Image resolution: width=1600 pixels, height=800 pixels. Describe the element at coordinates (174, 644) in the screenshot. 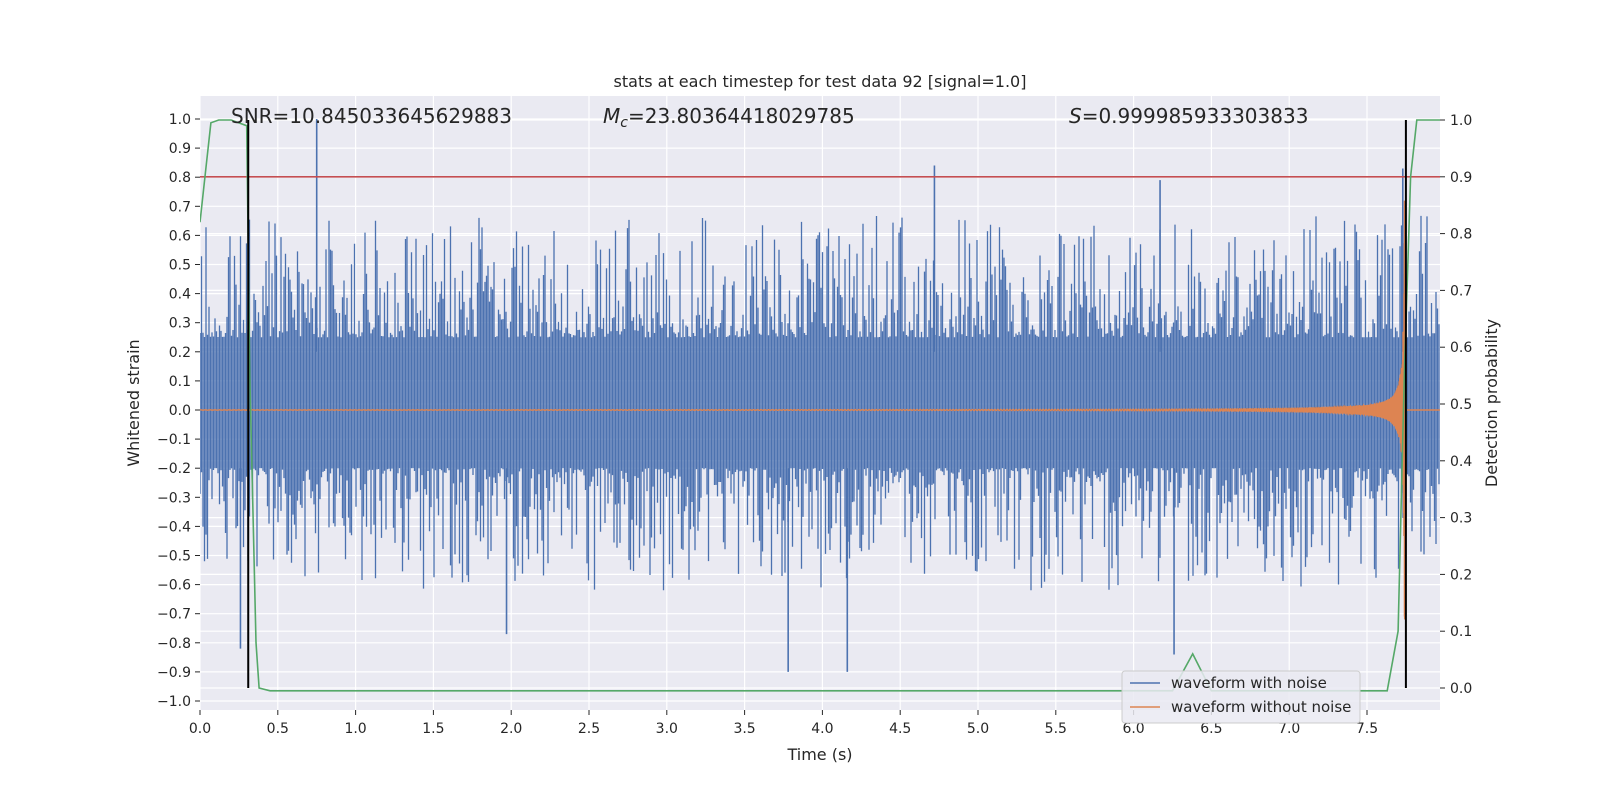

I see `tick-label-left: −0.8` at that location.